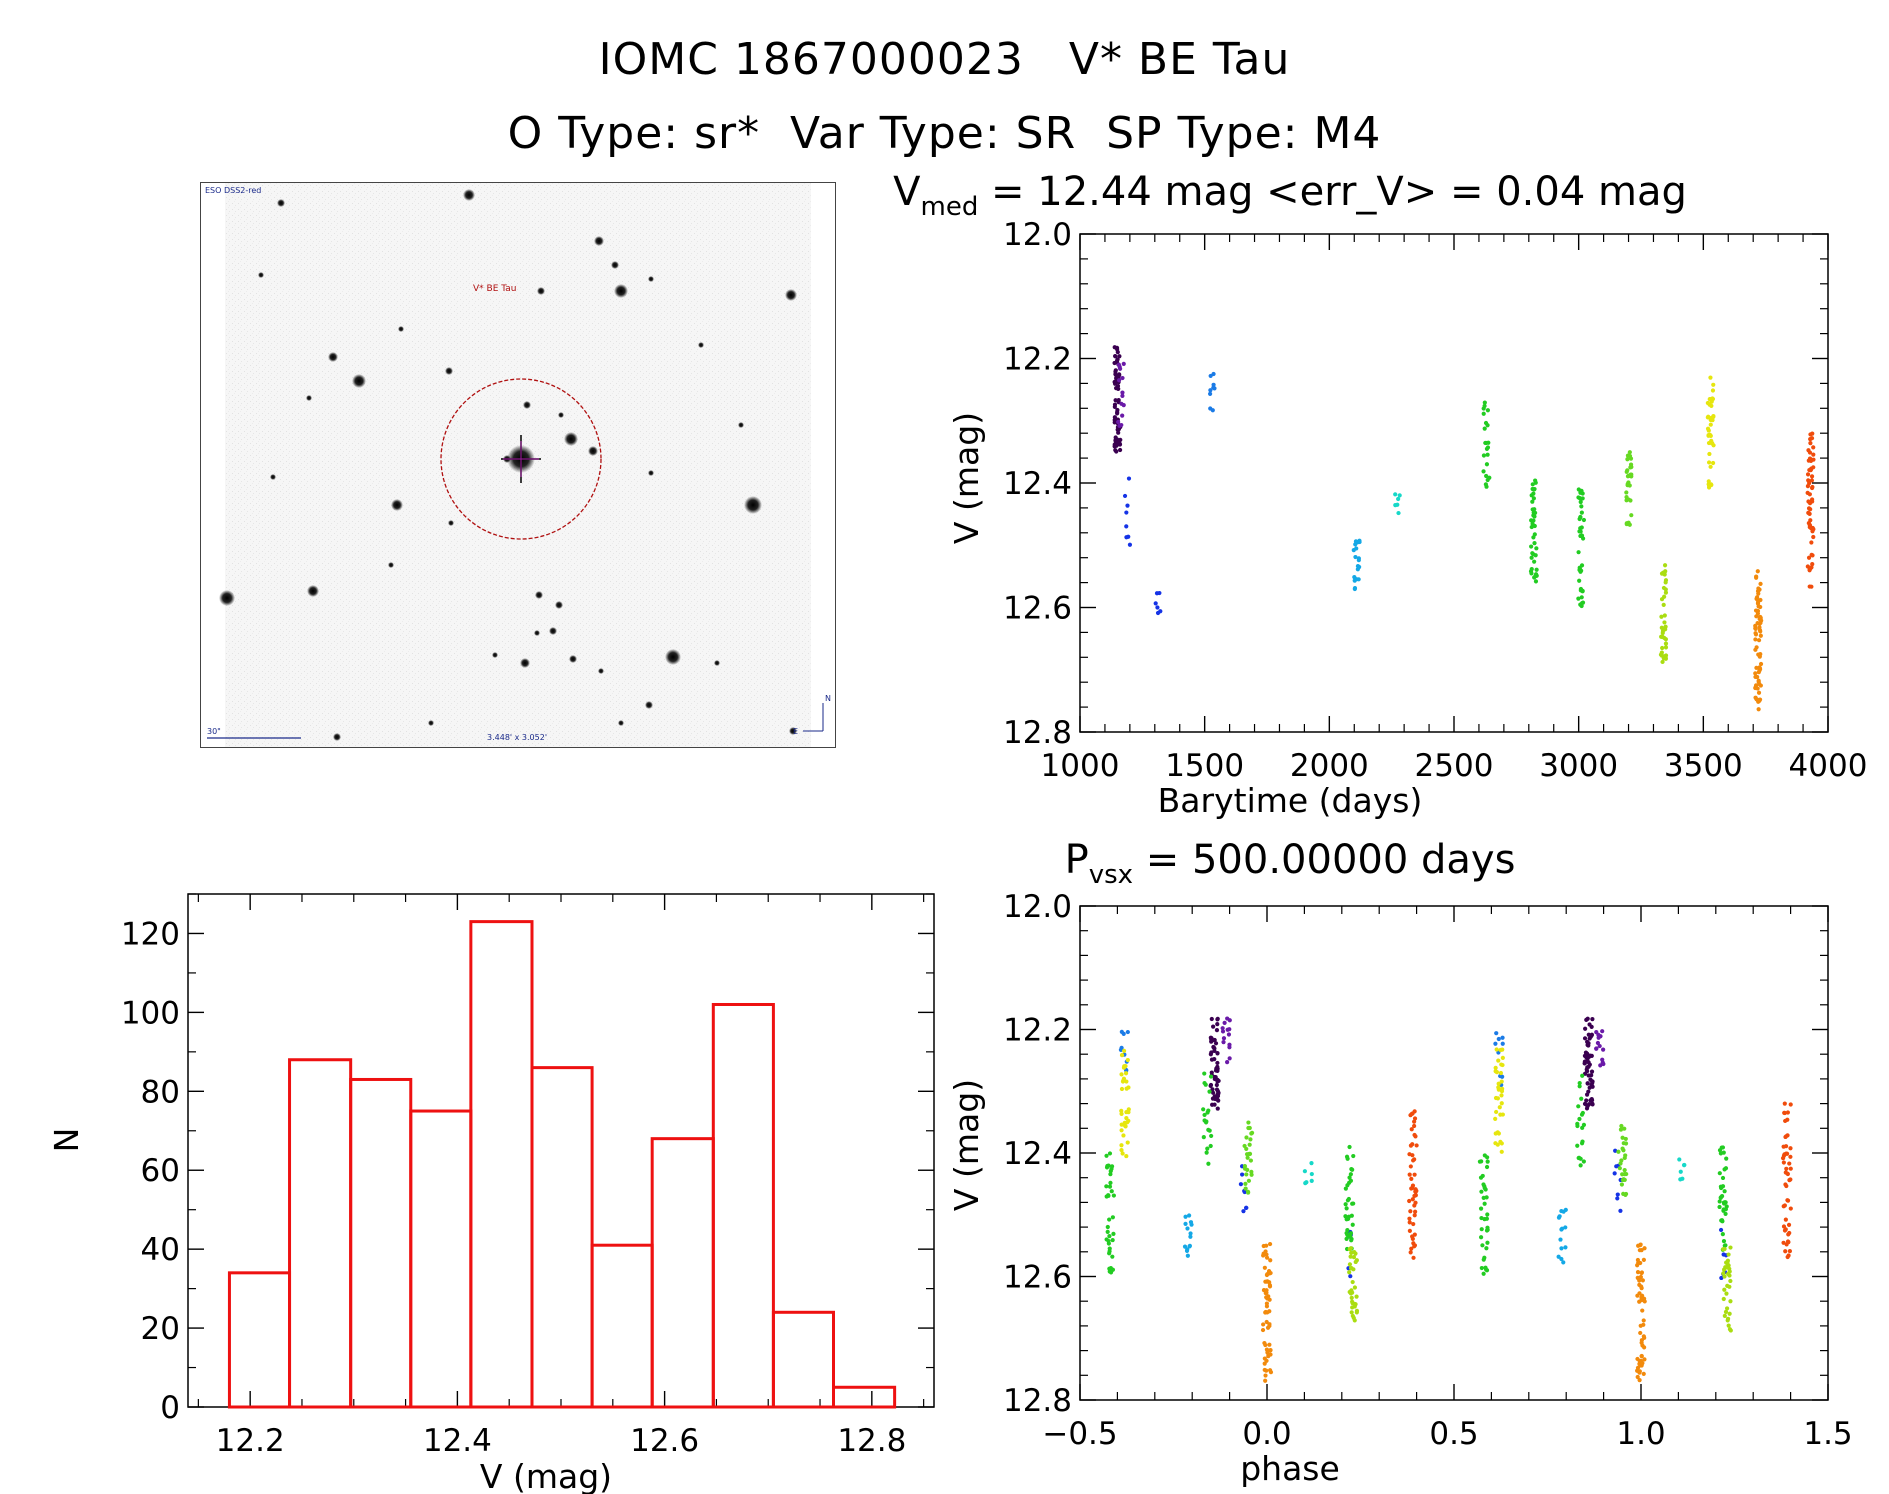 Image resolution: width=1889 pixels, height=1494 pixels. Describe the element at coordinates (795, 731) in the screenshot. I see `compass-east-label: E` at that location.